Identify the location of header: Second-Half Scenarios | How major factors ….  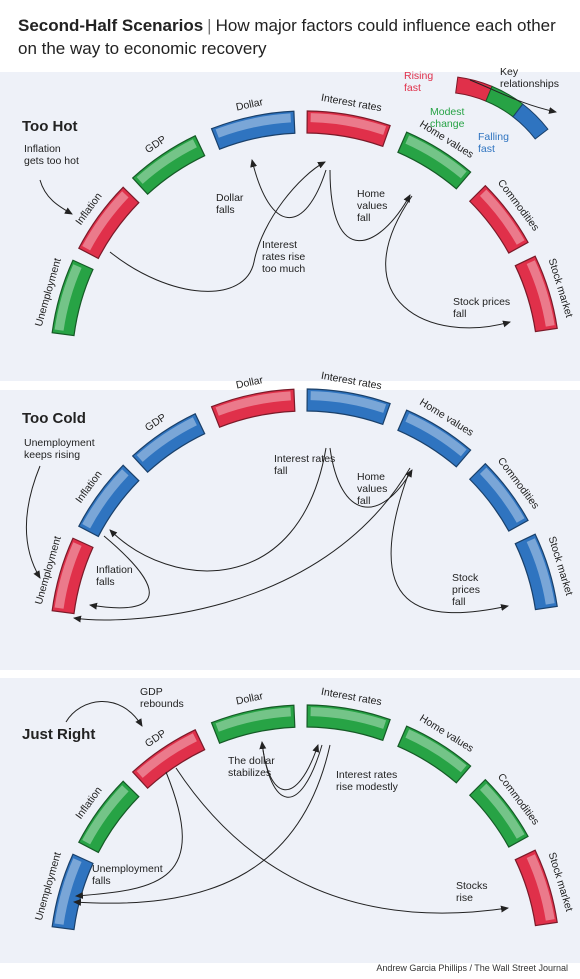
(290, 37).